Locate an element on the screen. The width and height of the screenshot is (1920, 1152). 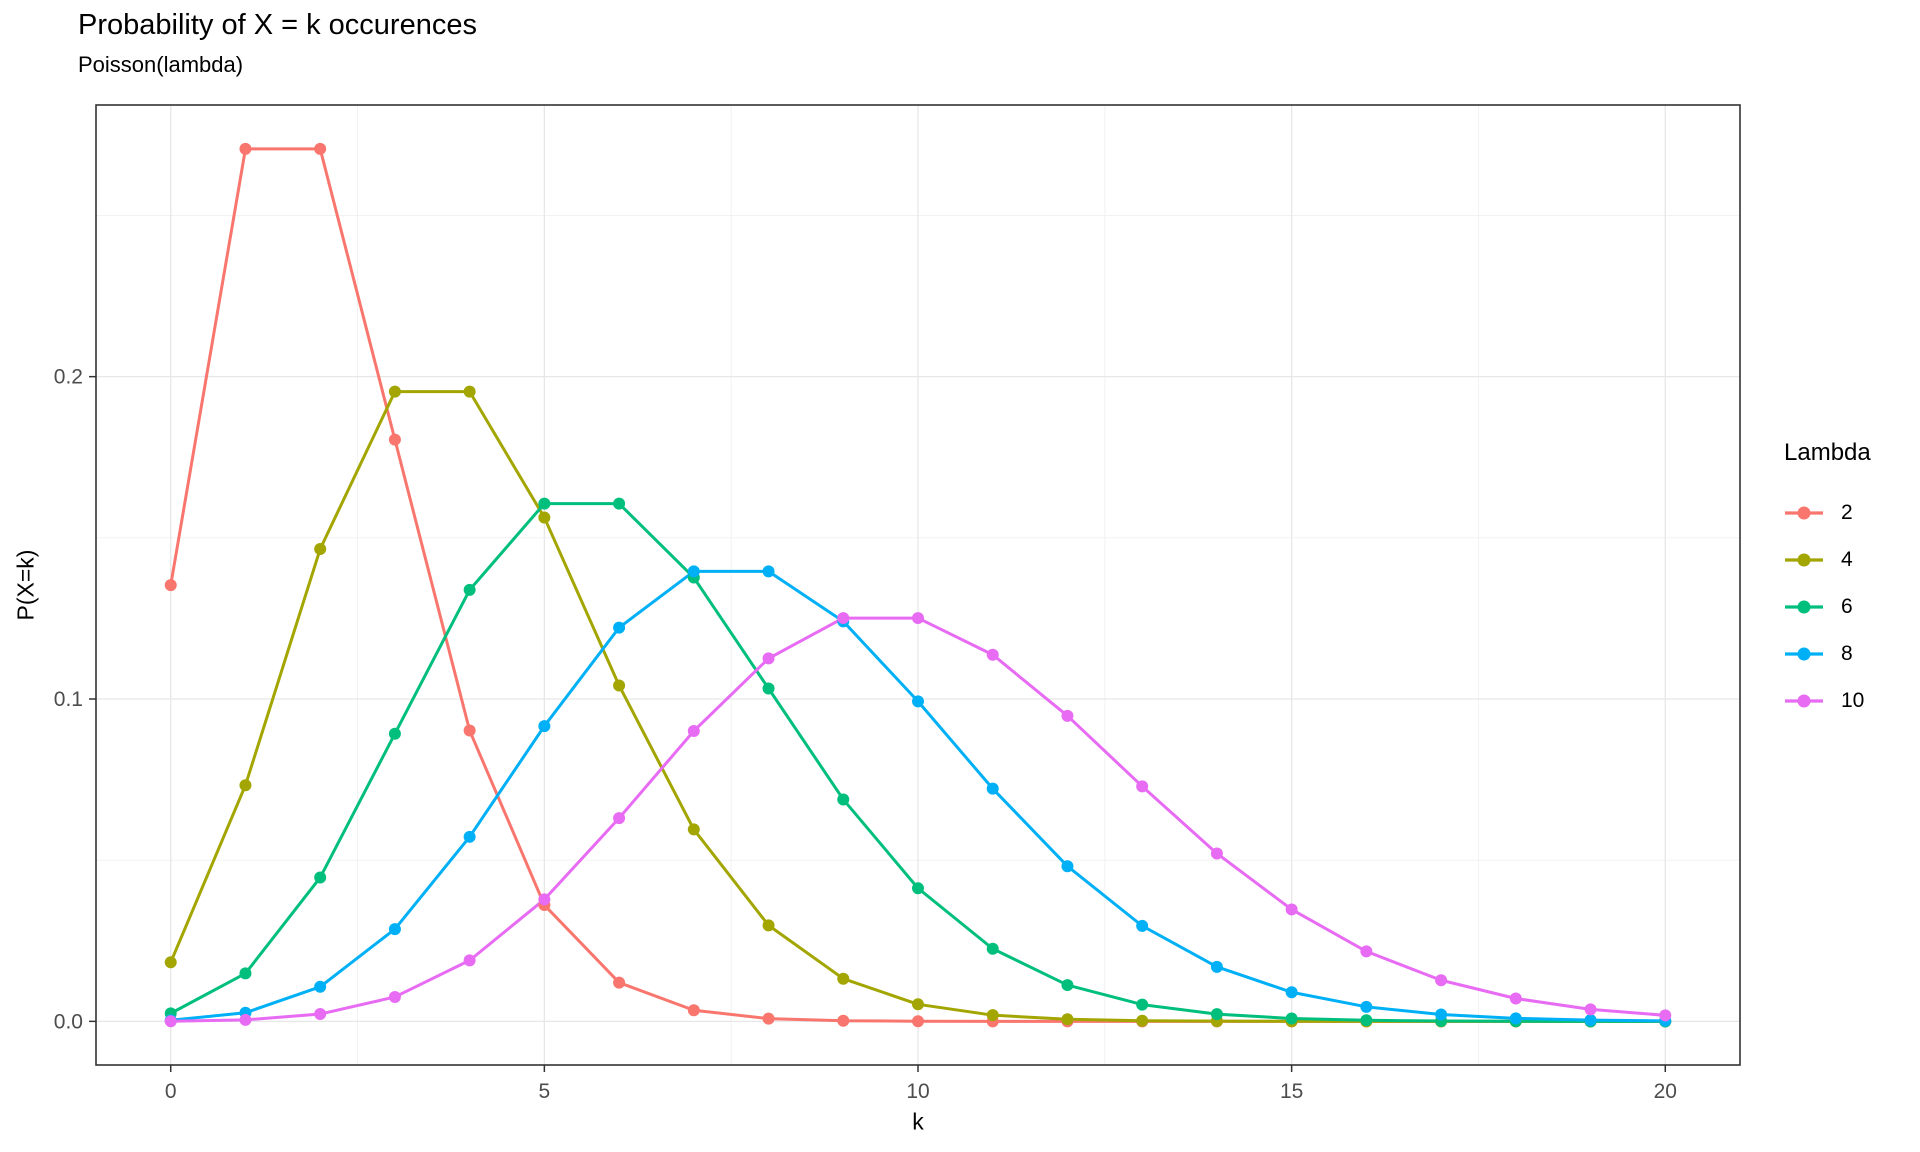
legend-entry-label: 2 is located at coordinates (1847, 512).